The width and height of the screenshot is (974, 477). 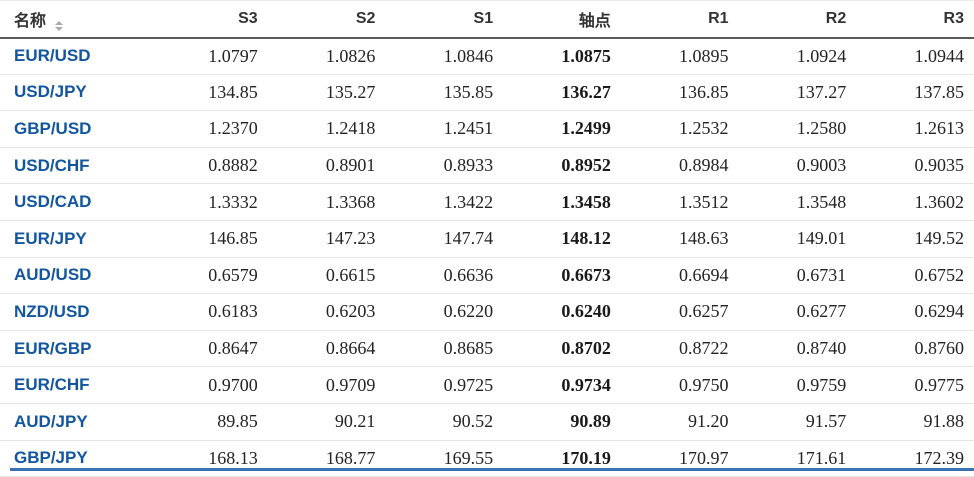 I want to click on s1-value: 135.85, so click(x=444, y=93).